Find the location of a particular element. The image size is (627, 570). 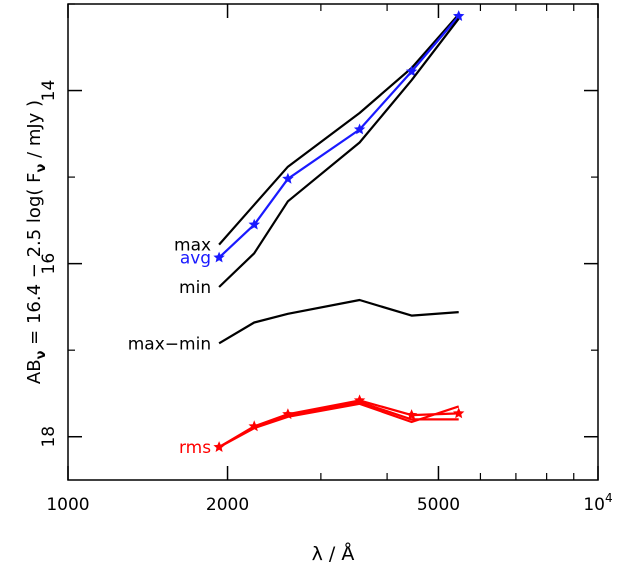

y-tick-label: 14 is located at coordinates (49, 91).